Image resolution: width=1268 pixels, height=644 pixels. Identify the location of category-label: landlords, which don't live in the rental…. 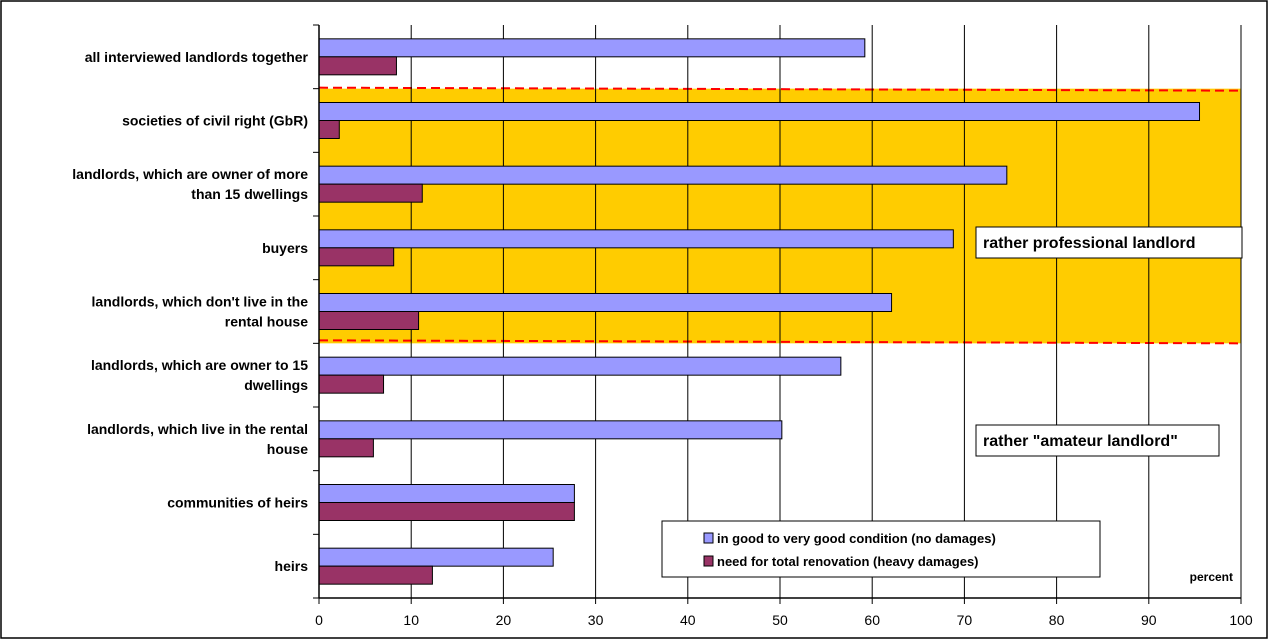
(200, 312).